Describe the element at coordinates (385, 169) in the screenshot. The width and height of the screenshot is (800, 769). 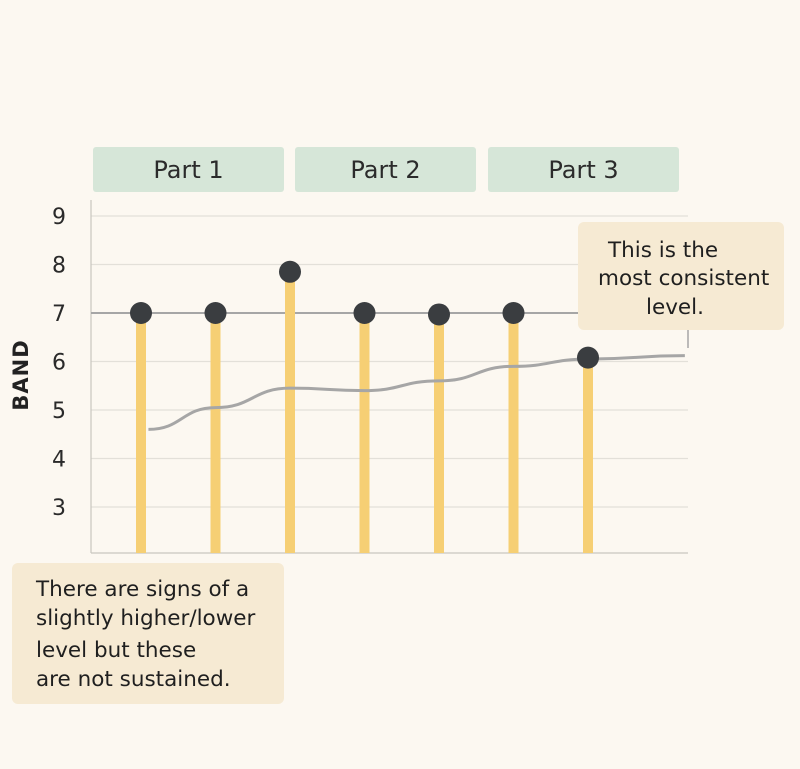
I see `part-2-label: Part 2` at that location.